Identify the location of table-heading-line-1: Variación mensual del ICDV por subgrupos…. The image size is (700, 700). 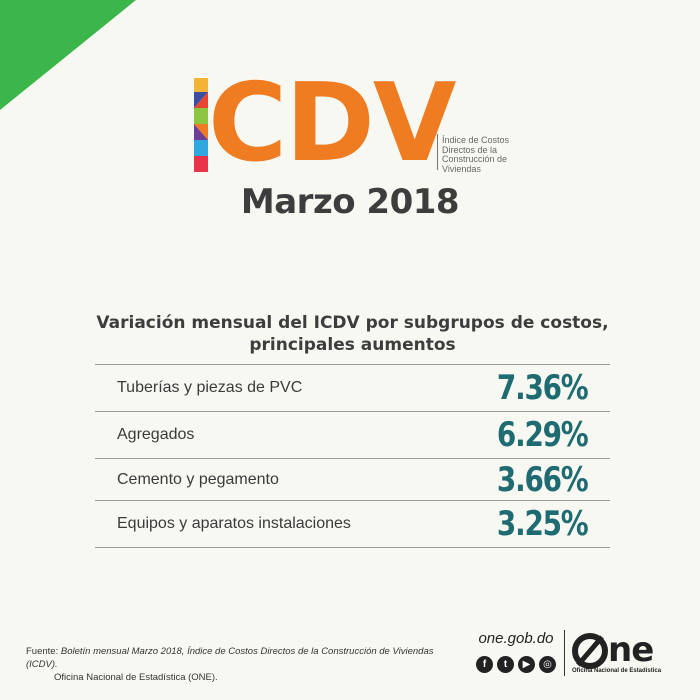
(352, 323).